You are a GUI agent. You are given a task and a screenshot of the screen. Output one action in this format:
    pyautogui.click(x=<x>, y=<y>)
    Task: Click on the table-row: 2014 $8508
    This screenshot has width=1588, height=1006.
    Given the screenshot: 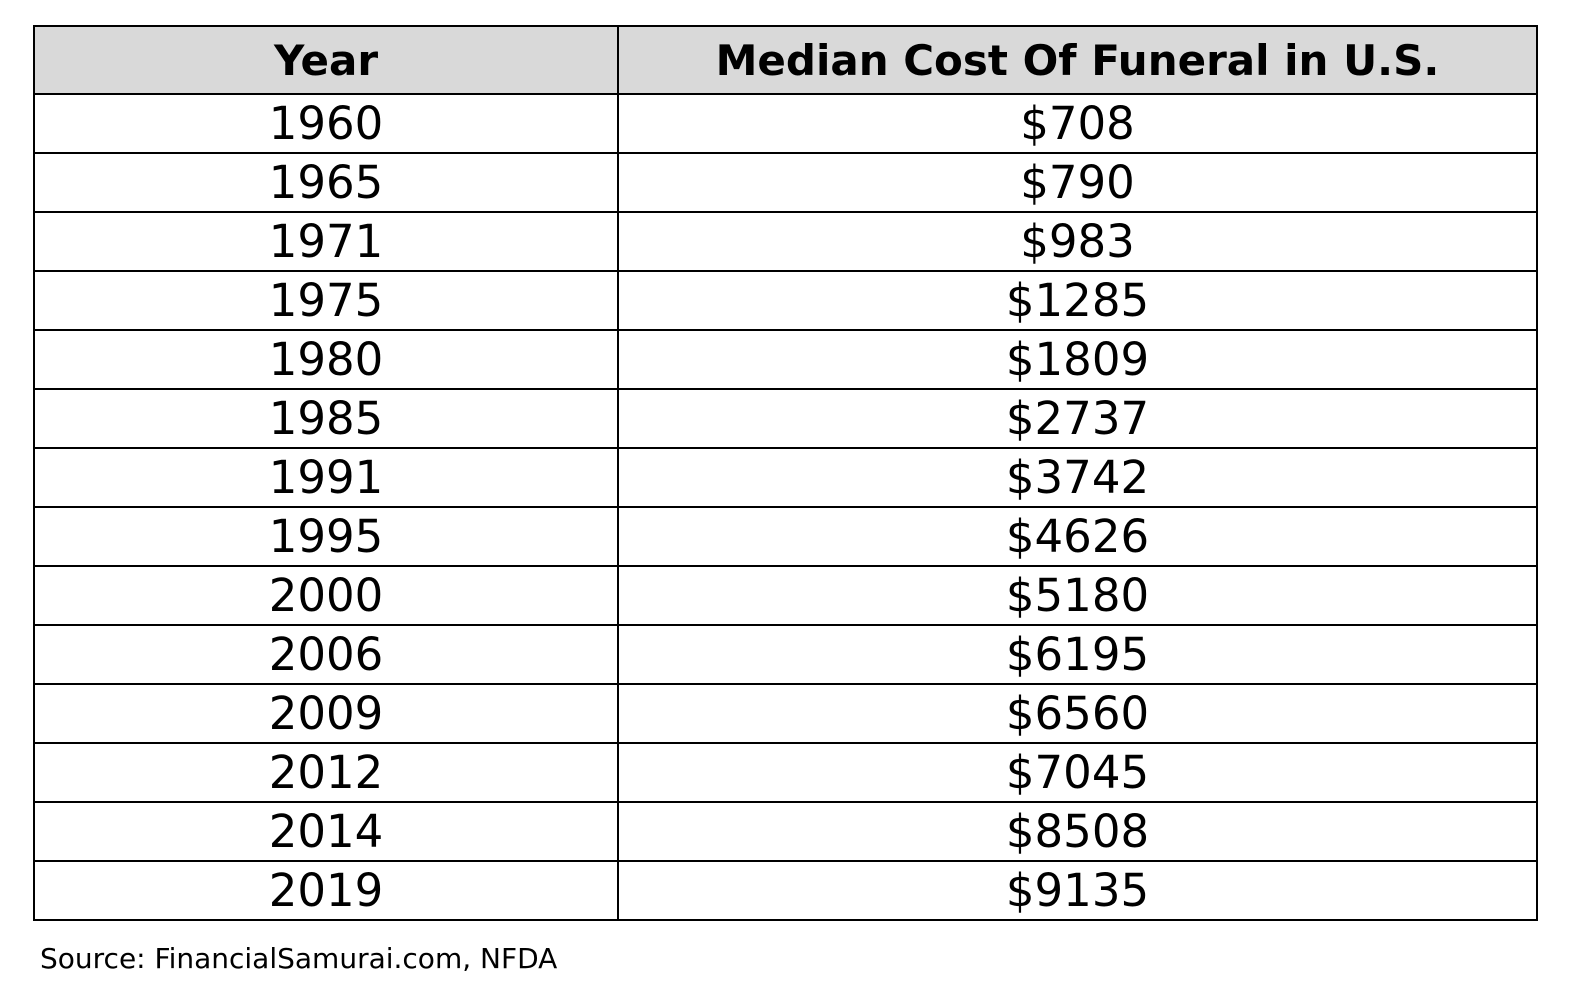 What is the action you would take?
    pyautogui.click(x=785, y=831)
    